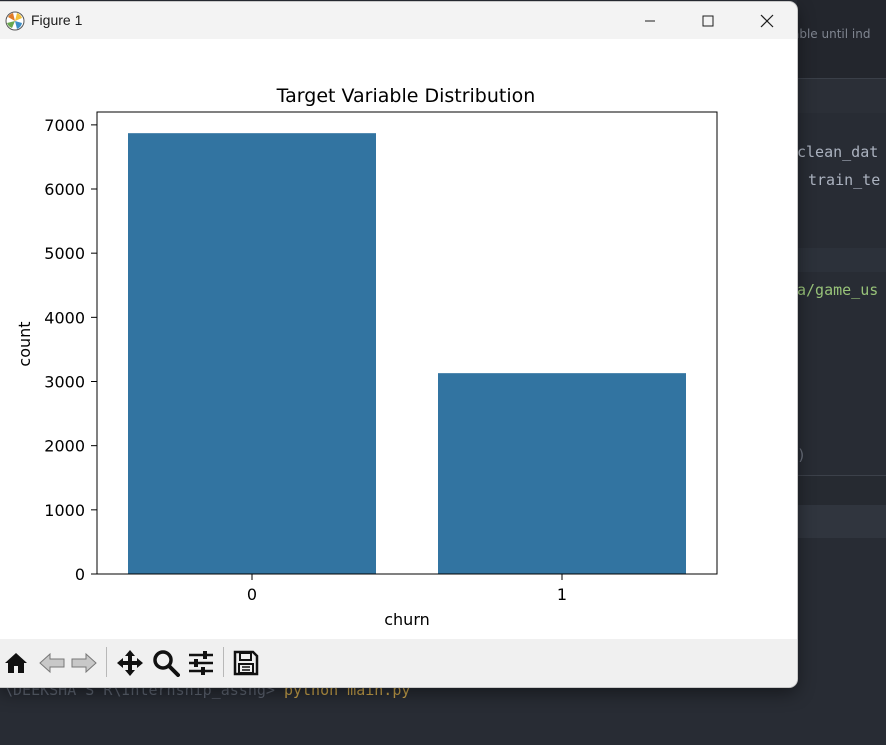 Image resolution: width=886 pixels, height=745 pixels. What do you see at coordinates (64, 317) in the screenshot?
I see `y-tick-label: 4000` at bounding box center [64, 317].